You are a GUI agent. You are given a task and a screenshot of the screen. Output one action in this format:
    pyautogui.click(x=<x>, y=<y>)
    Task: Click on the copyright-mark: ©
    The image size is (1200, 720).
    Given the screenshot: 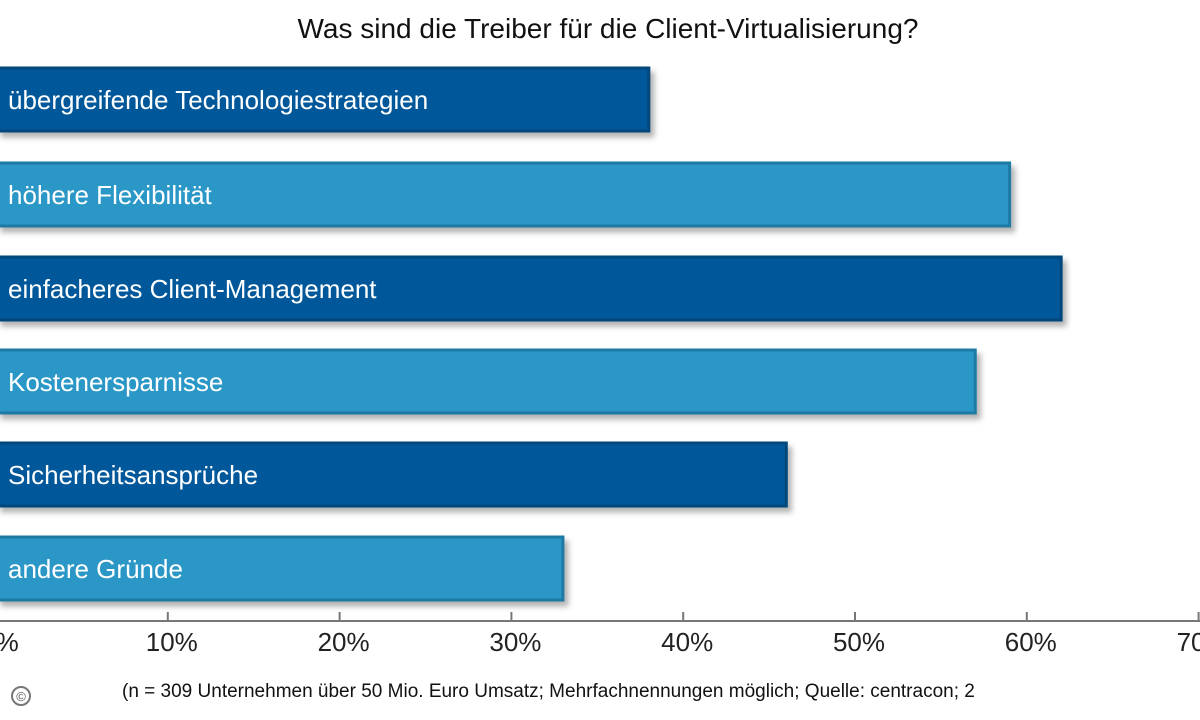 What is the action you would take?
    pyautogui.click(x=21, y=696)
    